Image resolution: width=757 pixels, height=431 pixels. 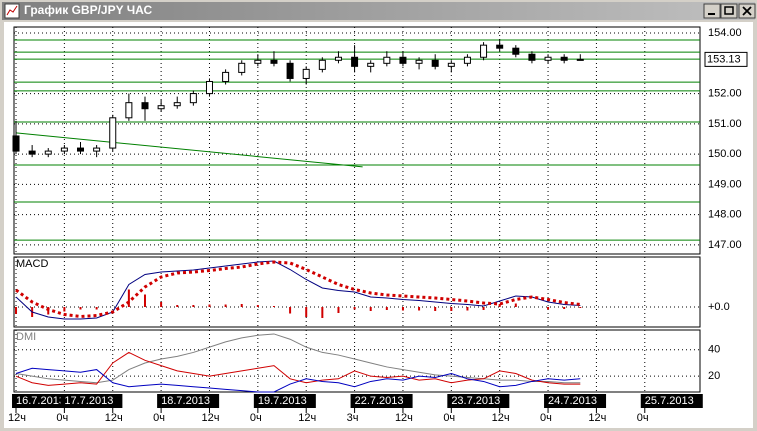 I want to click on window-title: График GBP/JPY ЧАС, so click(x=88, y=10).